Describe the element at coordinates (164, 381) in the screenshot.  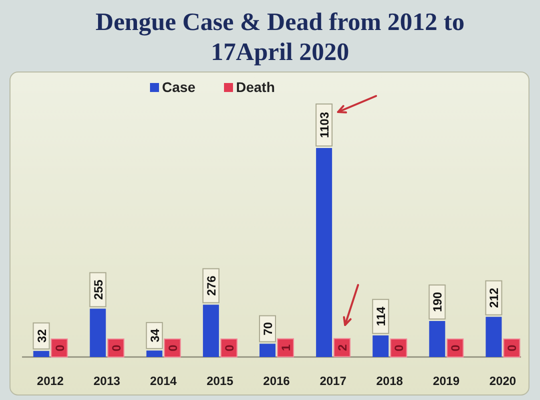
I see `x-tick-label: 2014` at that location.